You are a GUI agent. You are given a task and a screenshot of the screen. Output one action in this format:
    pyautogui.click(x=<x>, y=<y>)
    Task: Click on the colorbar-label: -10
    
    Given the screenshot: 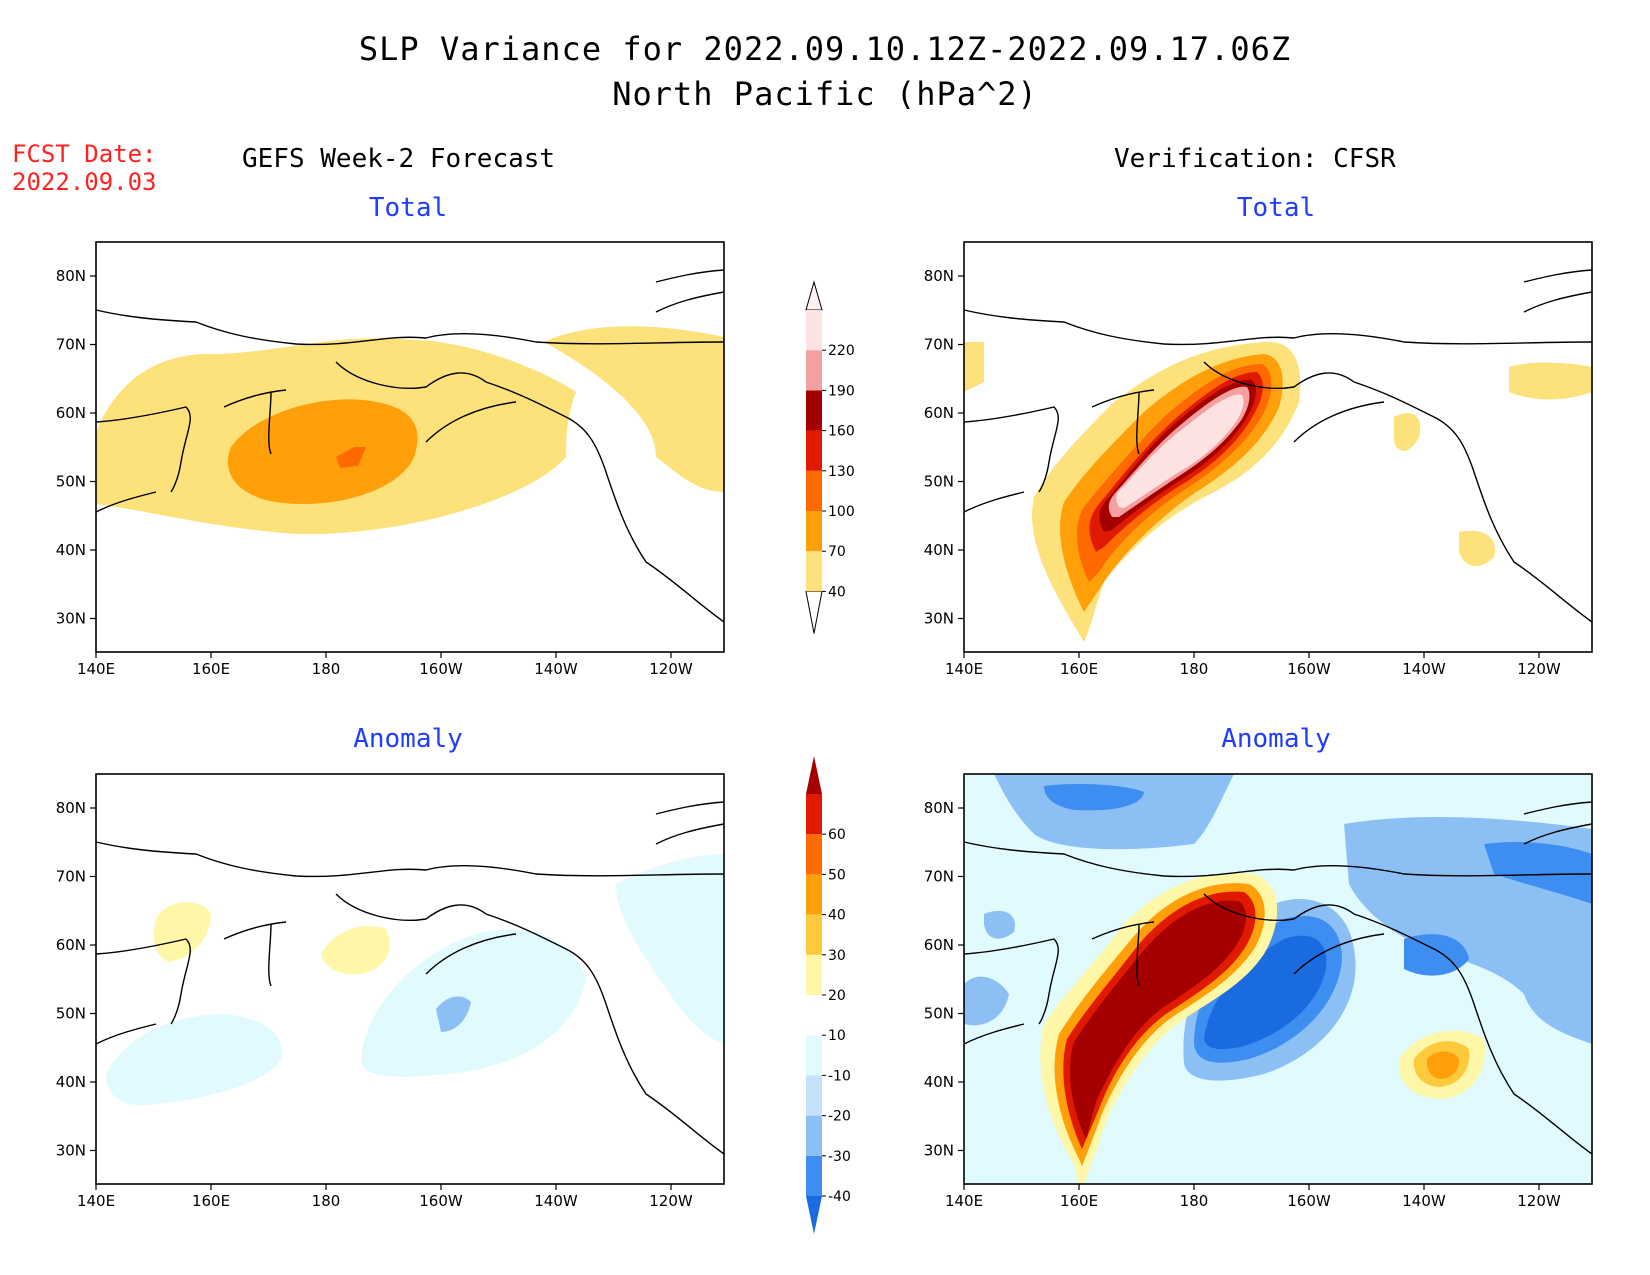 What is the action you would take?
    pyautogui.click(x=839, y=1076)
    